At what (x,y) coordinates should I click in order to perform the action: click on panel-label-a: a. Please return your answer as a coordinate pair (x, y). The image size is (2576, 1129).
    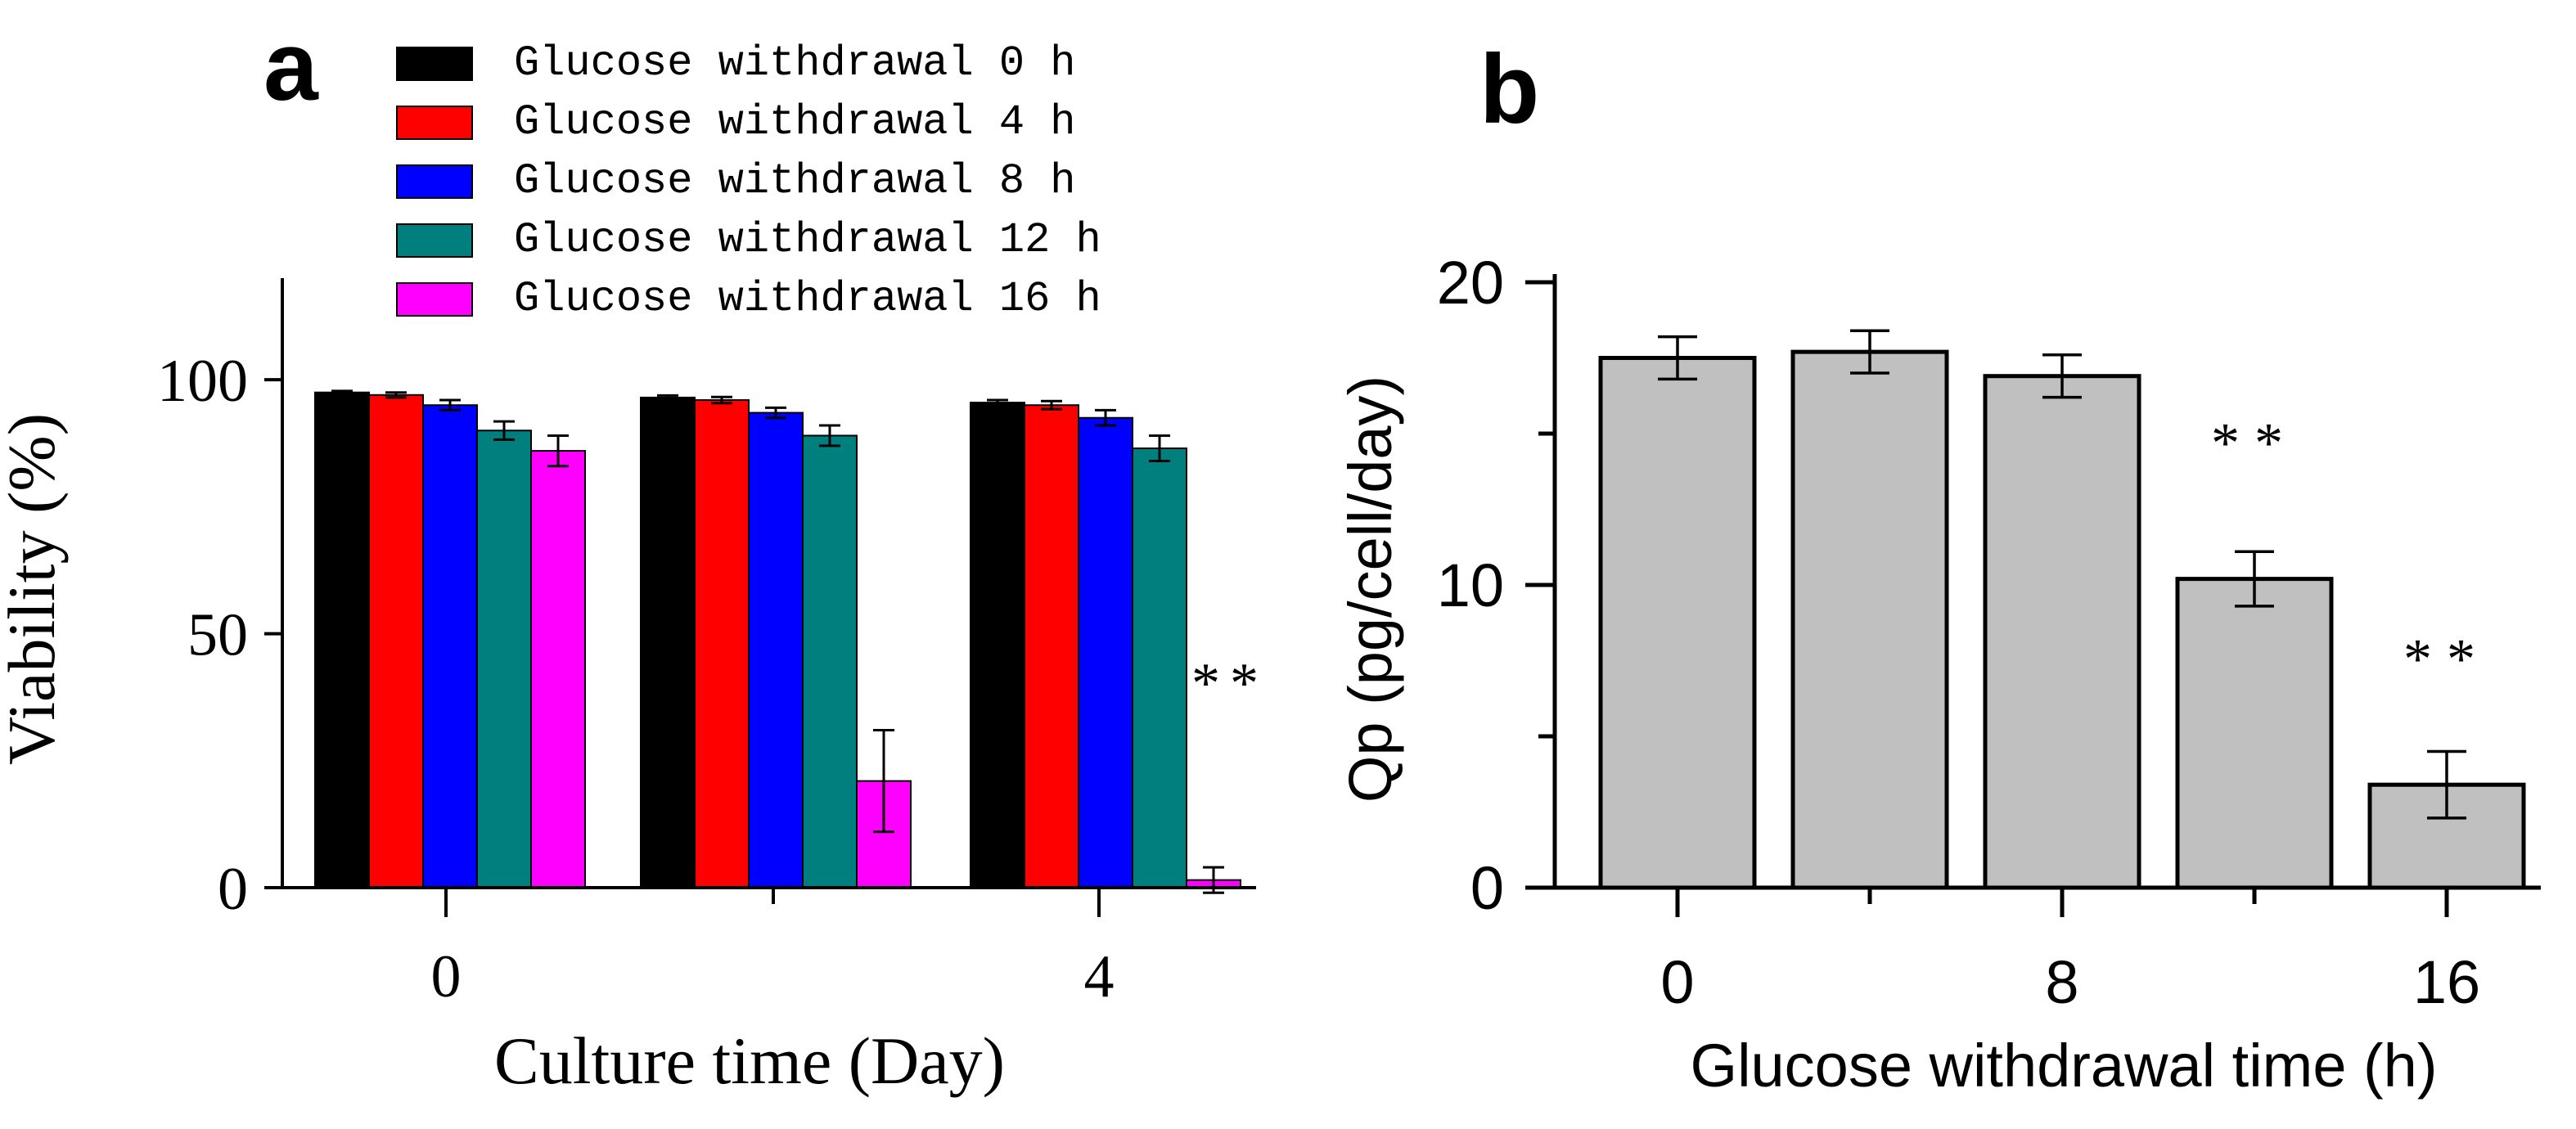
    Looking at the image, I should click on (291, 66).